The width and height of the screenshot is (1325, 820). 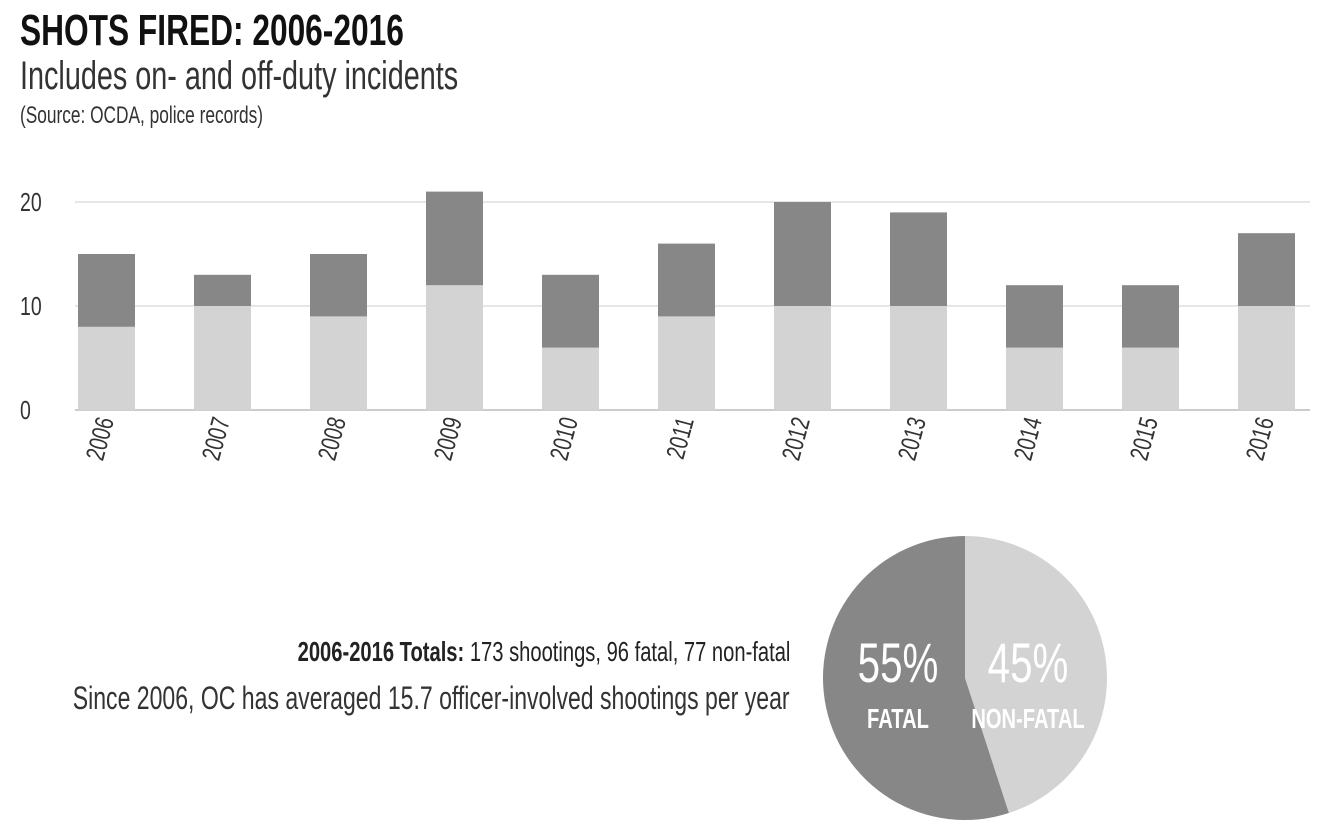 I want to click on bar-non-fatal-2010, so click(x=570, y=311).